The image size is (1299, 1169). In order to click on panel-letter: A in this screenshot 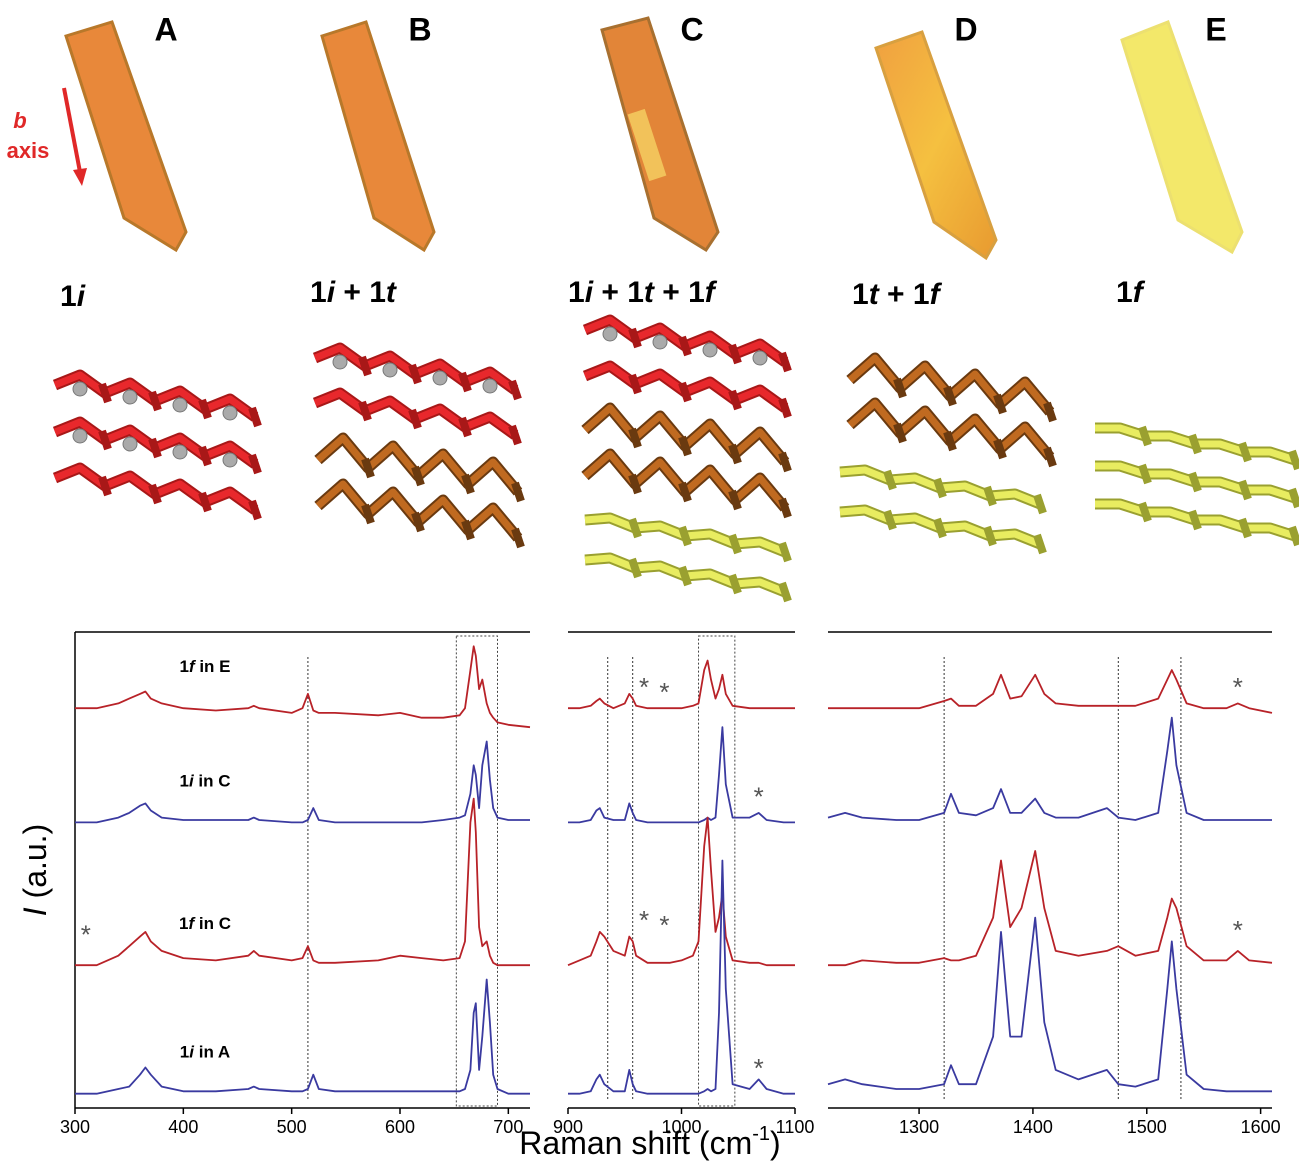, I will do `click(165, 29)`.